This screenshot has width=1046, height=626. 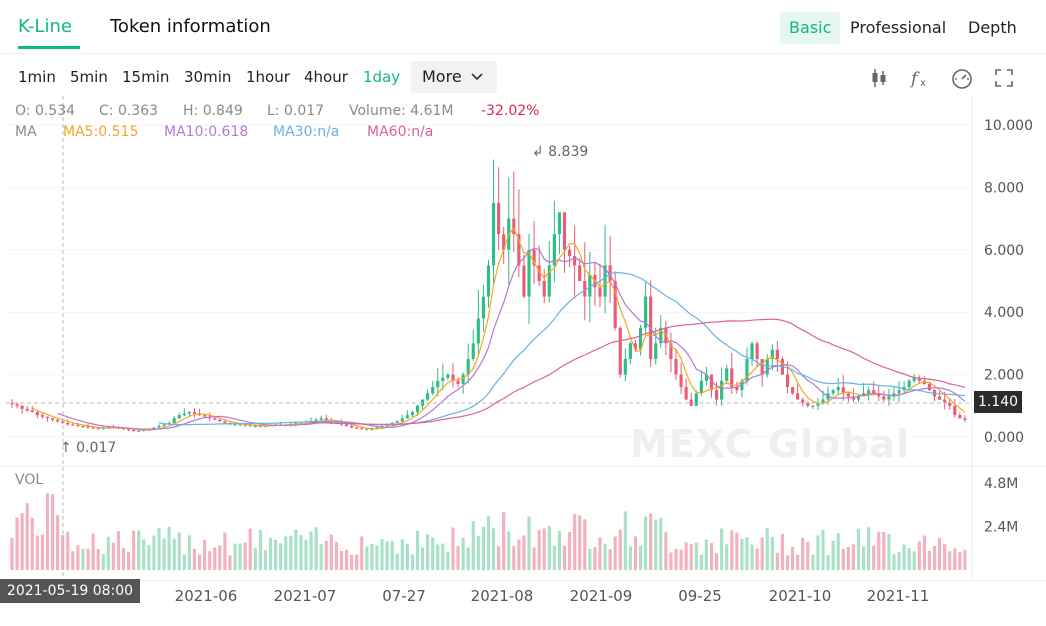 What do you see at coordinates (810, 28) in the screenshot?
I see `view-basic-button: Basic` at bounding box center [810, 28].